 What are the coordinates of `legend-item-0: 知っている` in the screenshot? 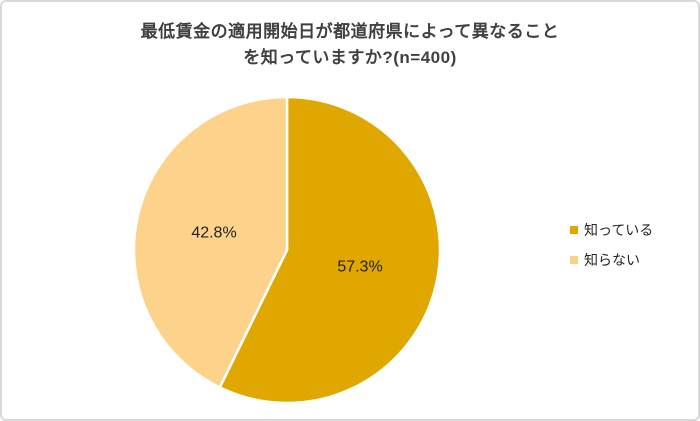 It's located at (611, 230).